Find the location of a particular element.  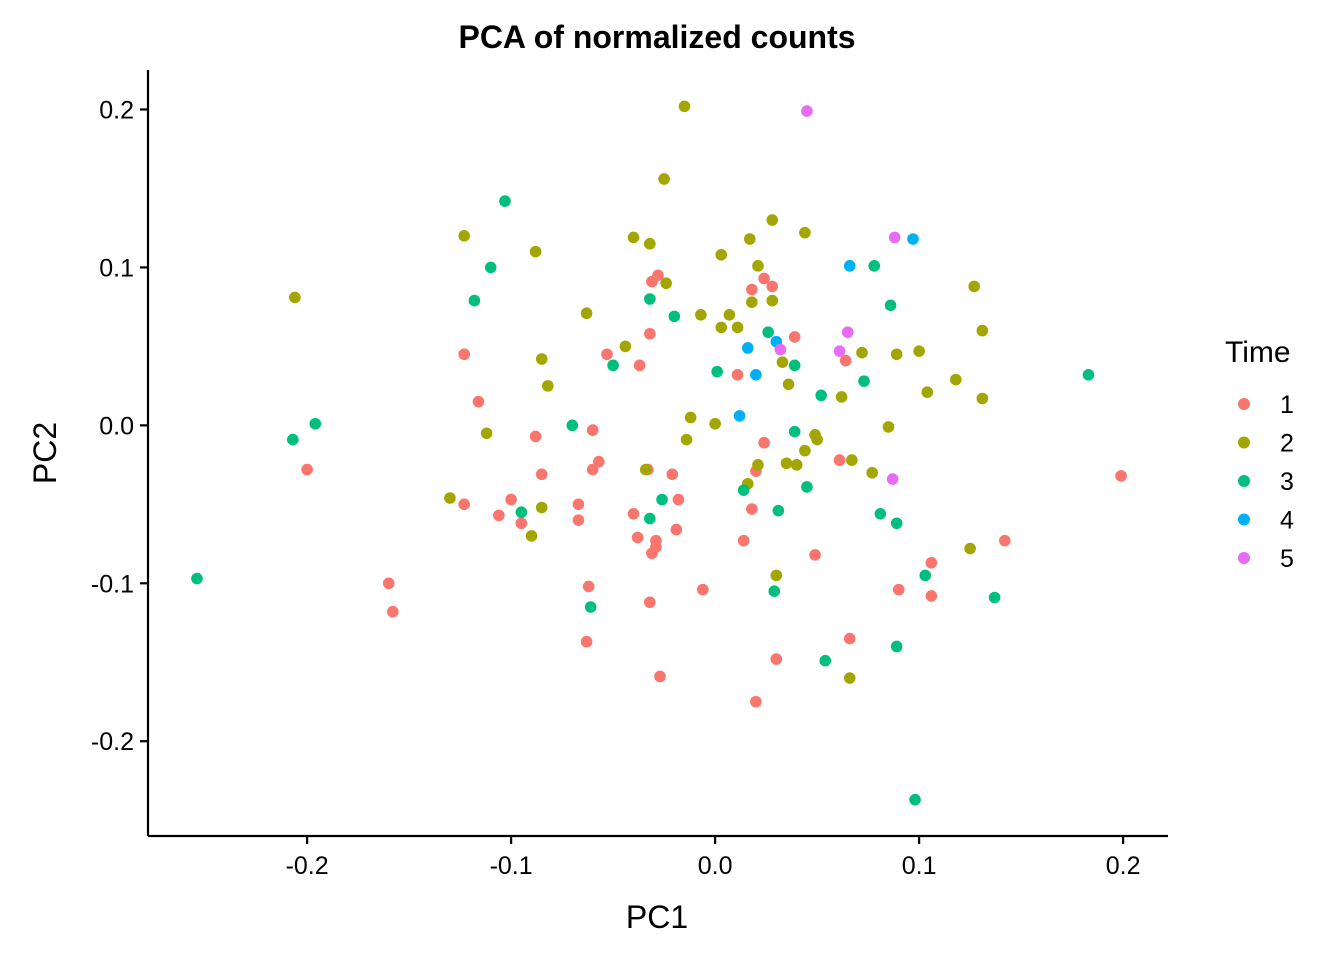

y-tick-label: -0.1 is located at coordinates (112, 584).